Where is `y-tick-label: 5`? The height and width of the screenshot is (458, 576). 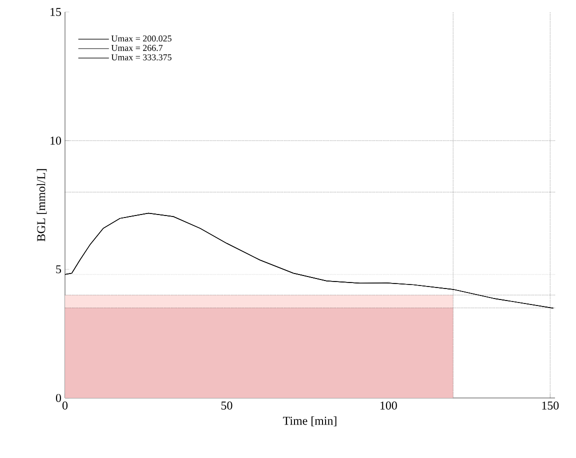
y-tick-label: 5 is located at coordinates (59, 269).